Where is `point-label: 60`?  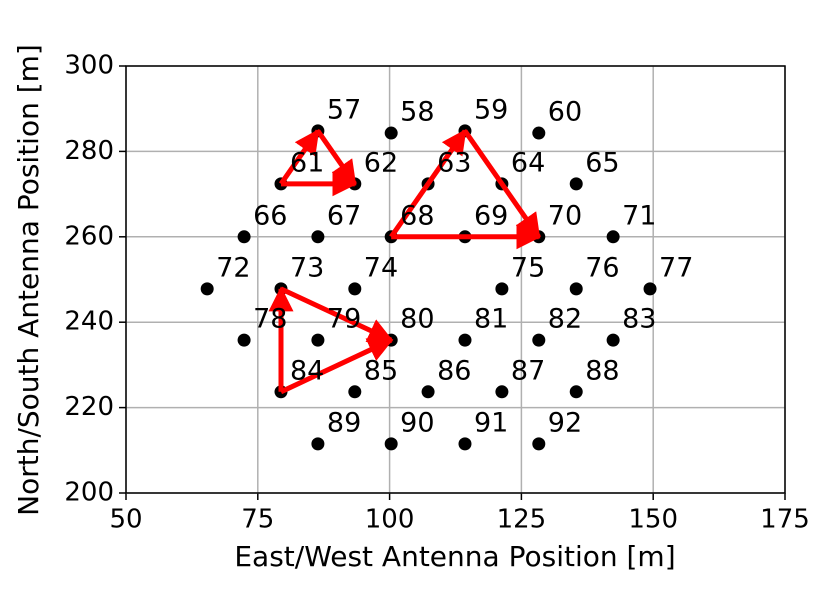 point-label: 60 is located at coordinates (565, 112).